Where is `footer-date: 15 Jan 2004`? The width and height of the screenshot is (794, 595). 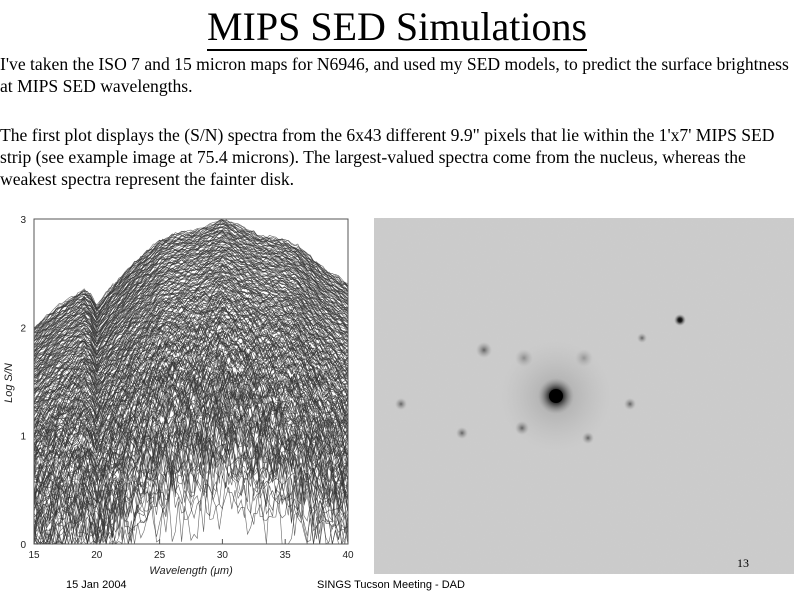 footer-date: 15 Jan 2004 is located at coordinates (96, 585).